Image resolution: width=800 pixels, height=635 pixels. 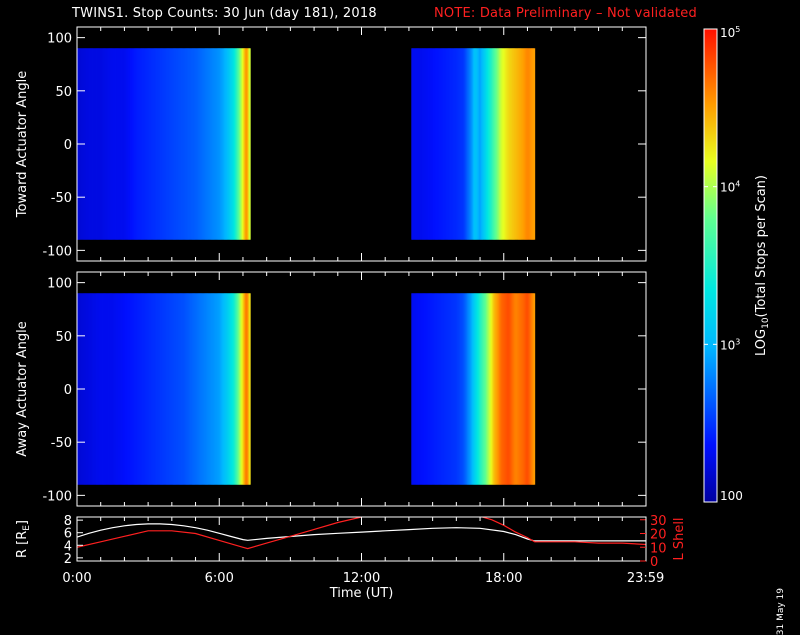 I want to click on x-tick-label: 18:00, so click(x=503, y=578).